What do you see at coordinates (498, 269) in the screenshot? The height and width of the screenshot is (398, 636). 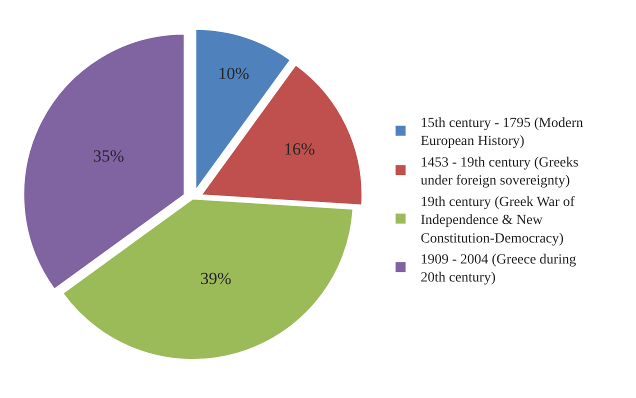 I see `legend-label: 1909 - 2004 (Greece during 20th century)` at bounding box center [498, 269].